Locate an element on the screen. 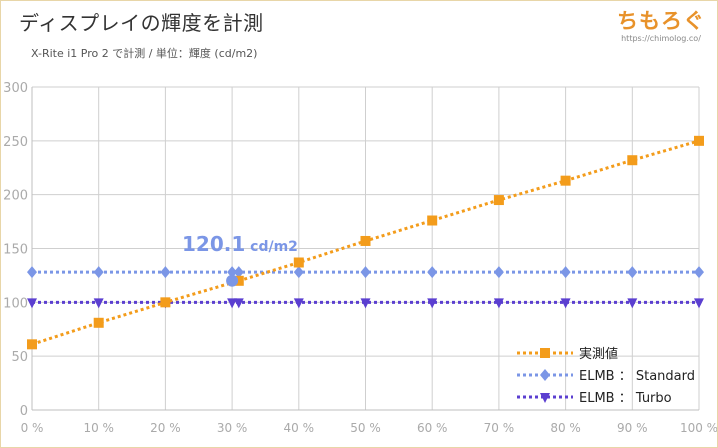 Image resolution: width=718 pixels, height=448 pixels. x-tick-label: 40 % is located at coordinates (299, 428).